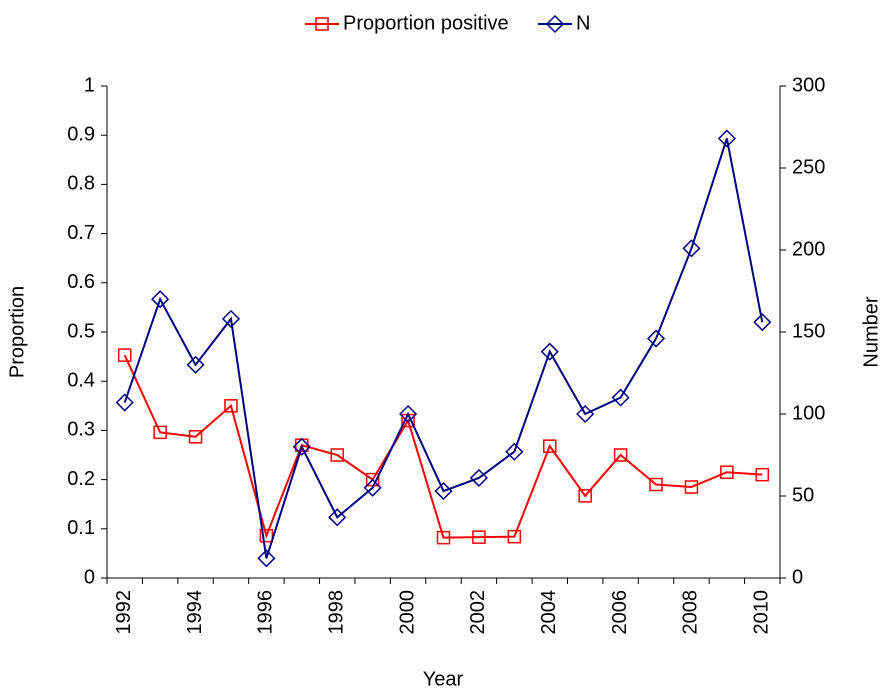  What do you see at coordinates (266, 612) in the screenshot?
I see `x-tick-label: 1996` at bounding box center [266, 612].